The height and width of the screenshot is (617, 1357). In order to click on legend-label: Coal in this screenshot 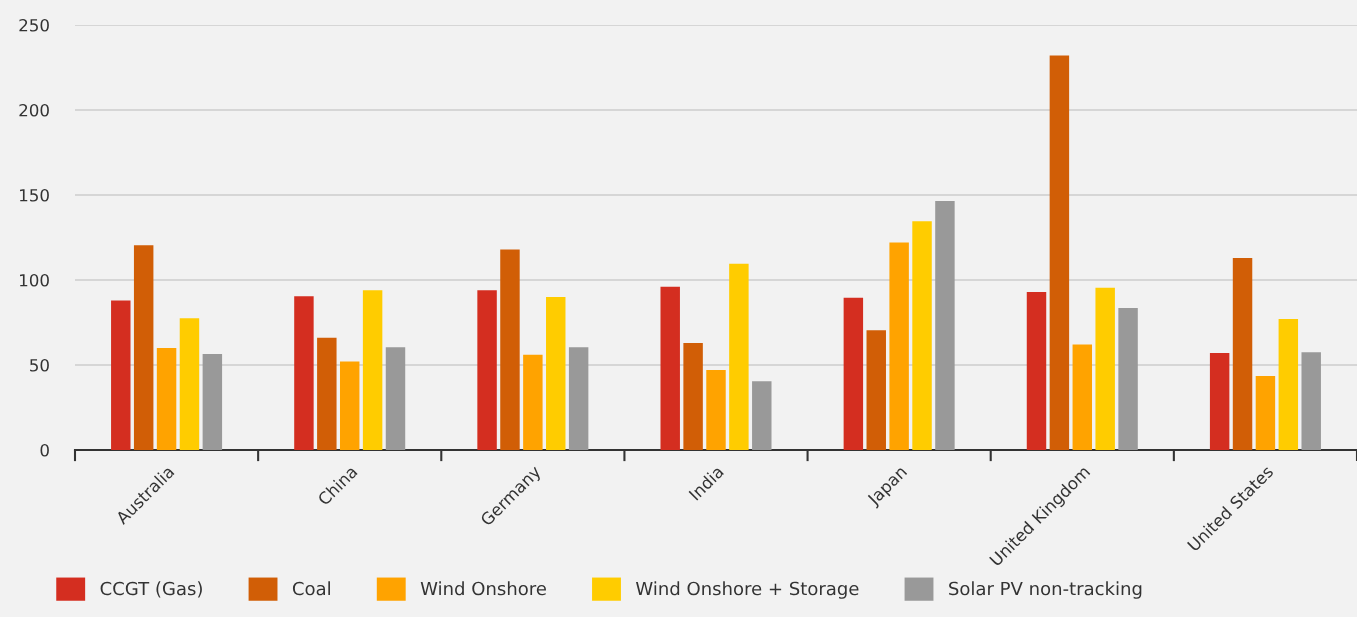, I will do `click(311, 588)`.